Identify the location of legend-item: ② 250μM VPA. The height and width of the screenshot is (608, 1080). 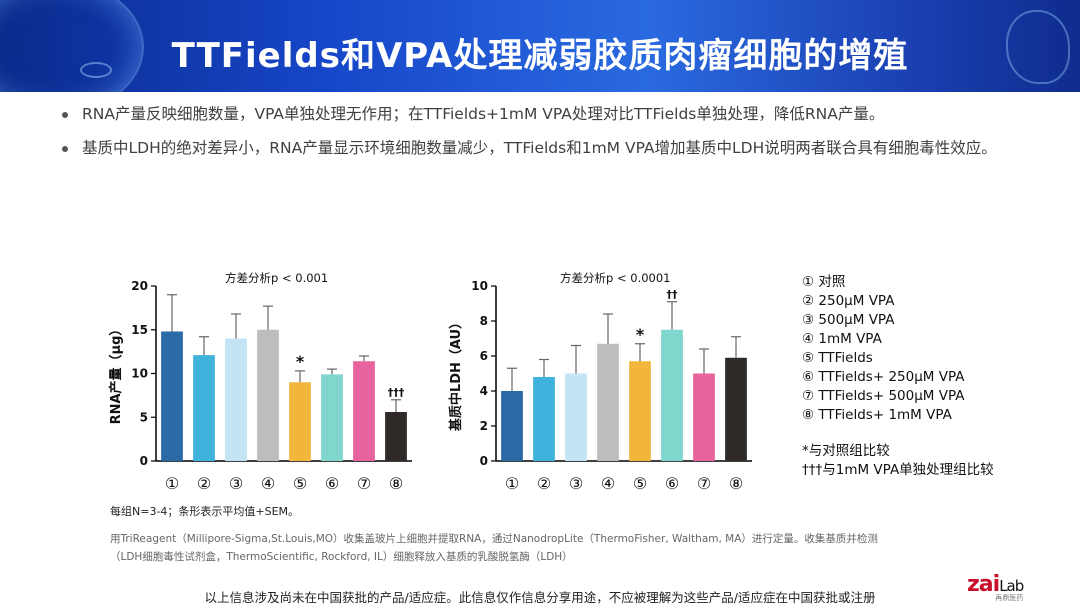
(848, 301).